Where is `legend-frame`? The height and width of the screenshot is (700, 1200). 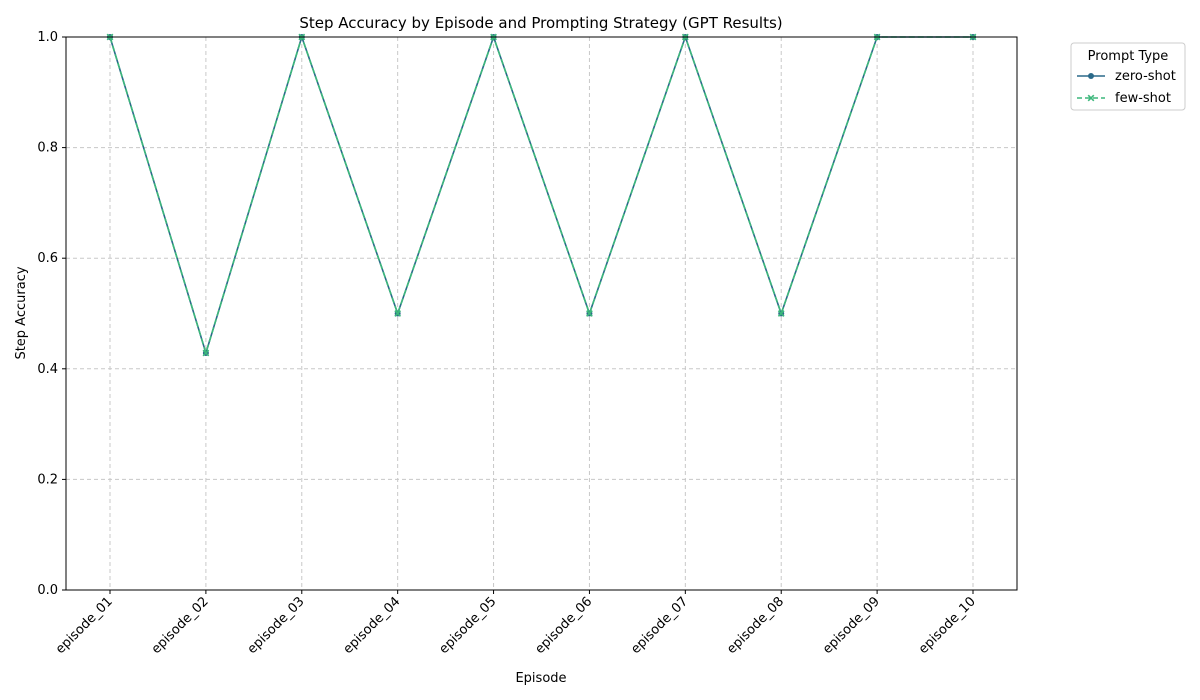 legend-frame is located at coordinates (1128, 76).